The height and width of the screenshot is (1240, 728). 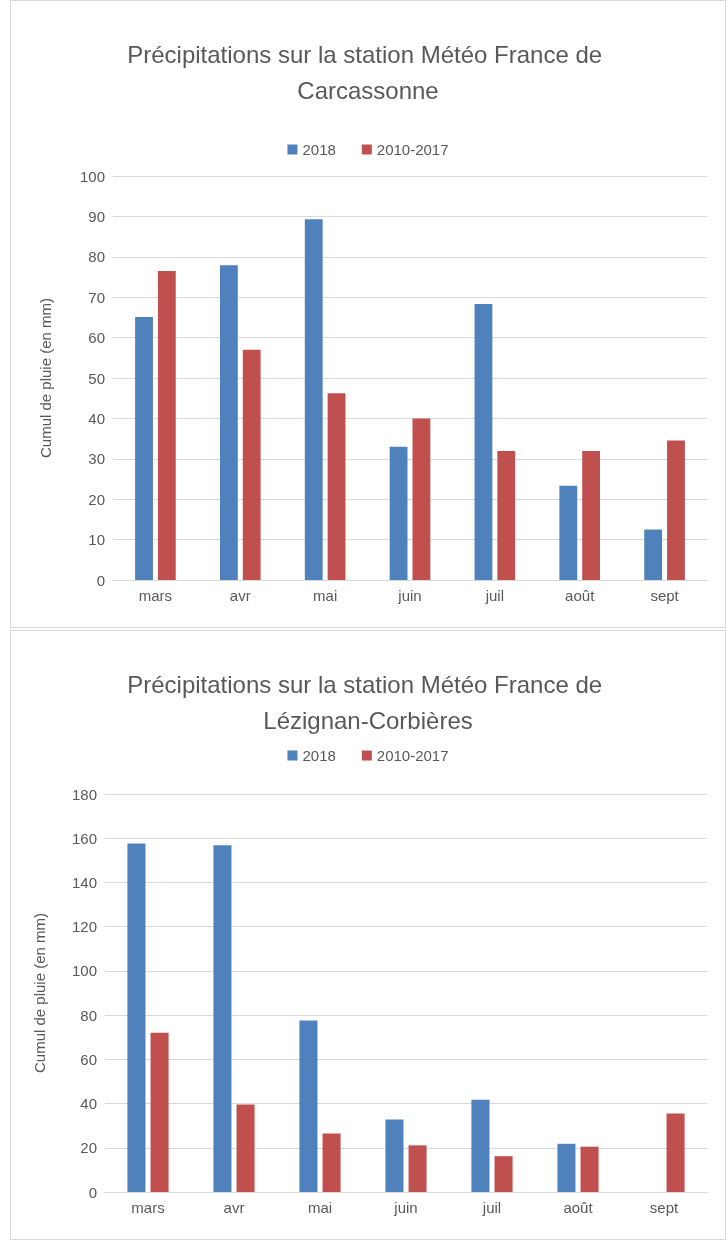 What do you see at coordinates (368, 702) in the screenshot?
I see `chart-title: Précipitations sur la station Météo France de Lézignan-Corbières` at bounding box center [368, 702].